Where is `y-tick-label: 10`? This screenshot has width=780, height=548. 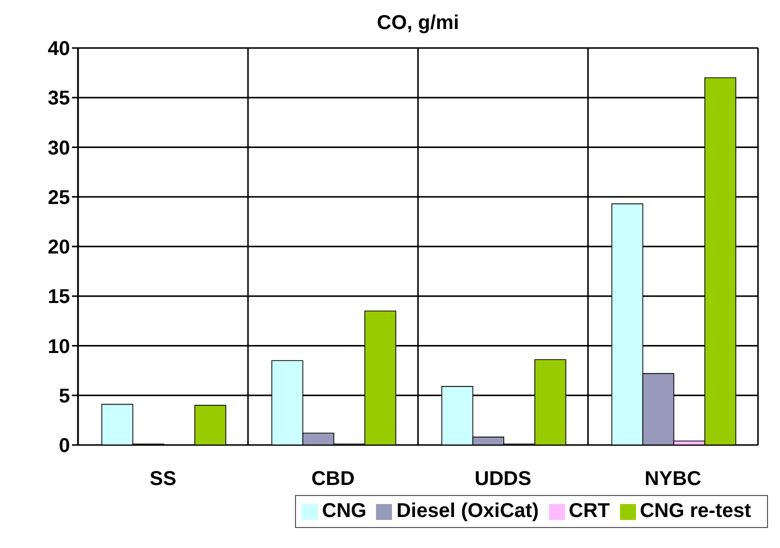
y-tick-label: 10 is located at coordinates (59, 347).